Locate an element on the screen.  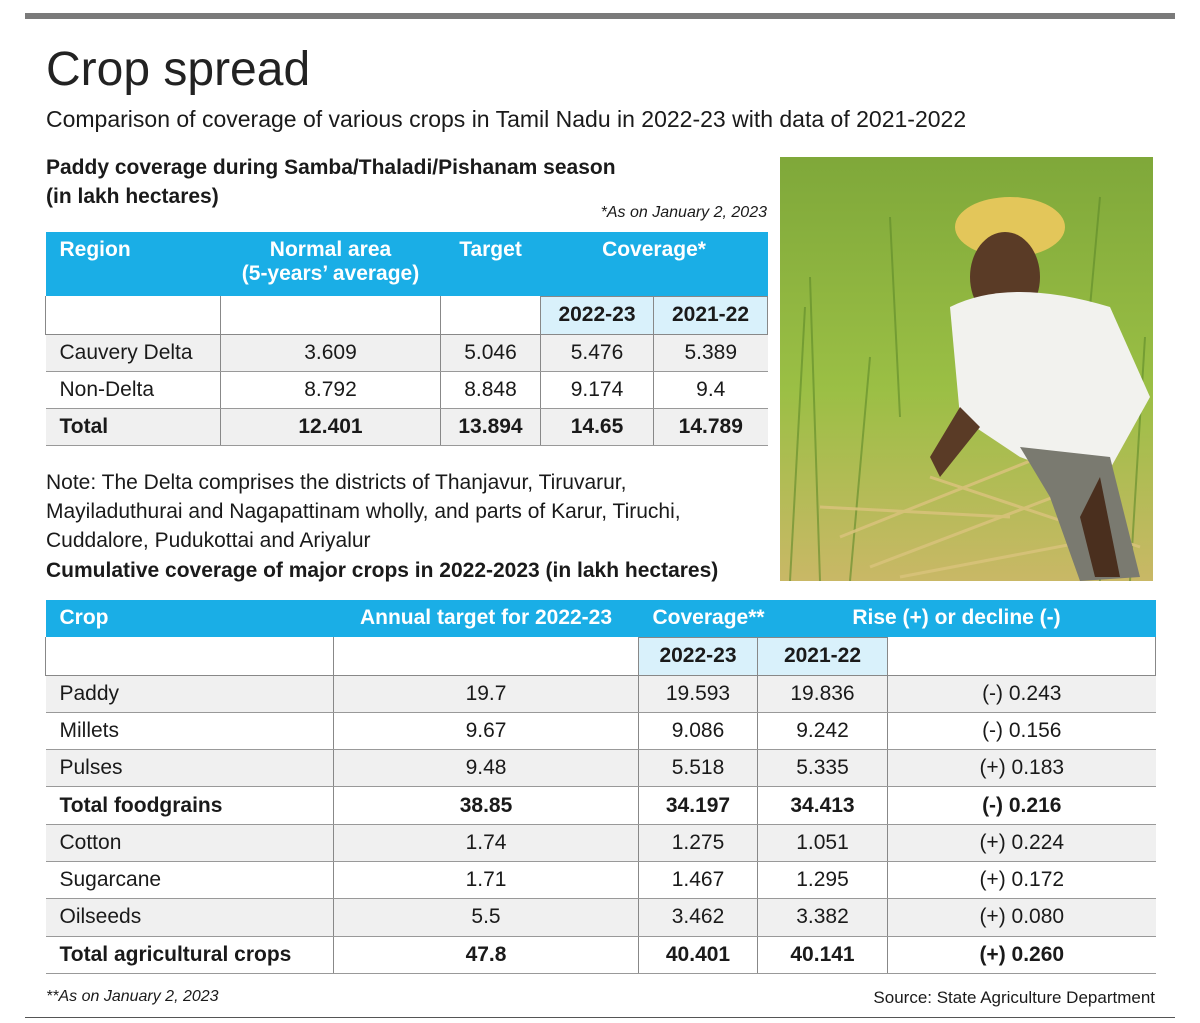
header-cell: Target is located at coordinates (490, 264).